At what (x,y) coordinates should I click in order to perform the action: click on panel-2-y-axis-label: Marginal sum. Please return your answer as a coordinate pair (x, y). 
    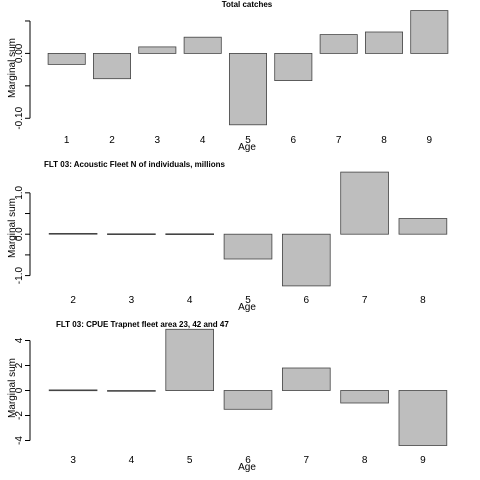
    Looking at the image, I should click on (12, 228).